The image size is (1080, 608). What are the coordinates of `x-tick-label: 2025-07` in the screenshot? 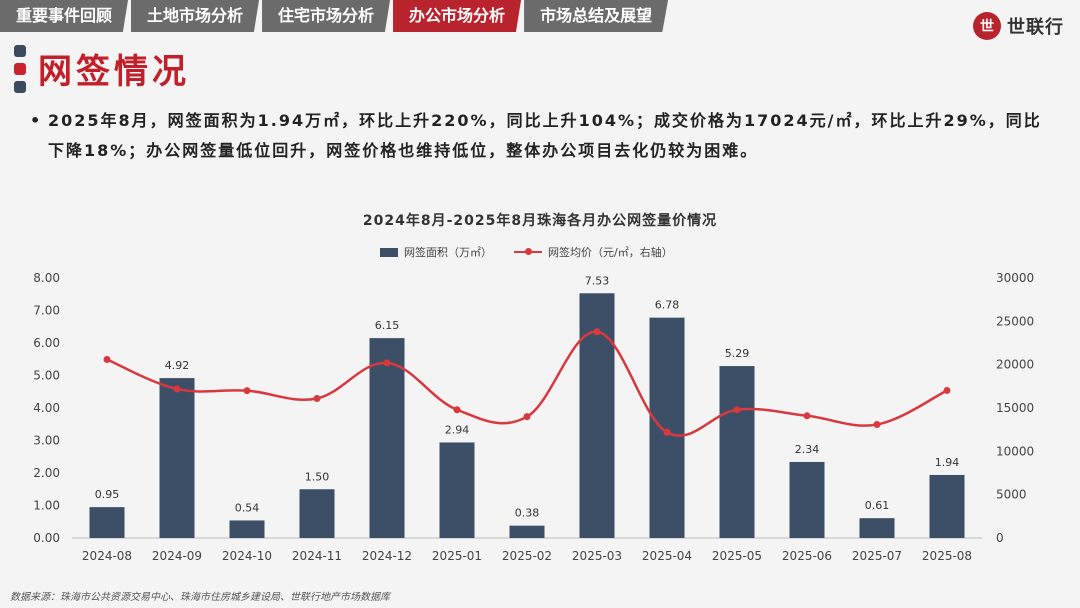 It's located at (877, 556).